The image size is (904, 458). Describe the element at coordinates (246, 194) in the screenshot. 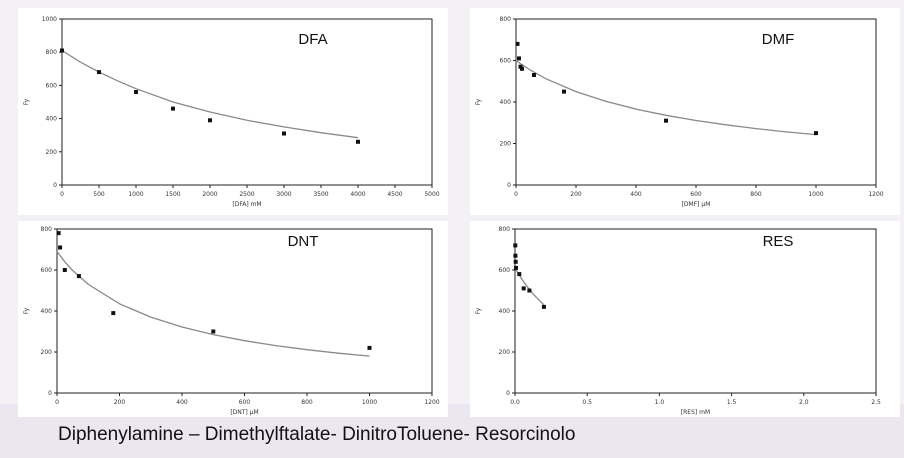

I see `x-tick-label: 2500` at that location.